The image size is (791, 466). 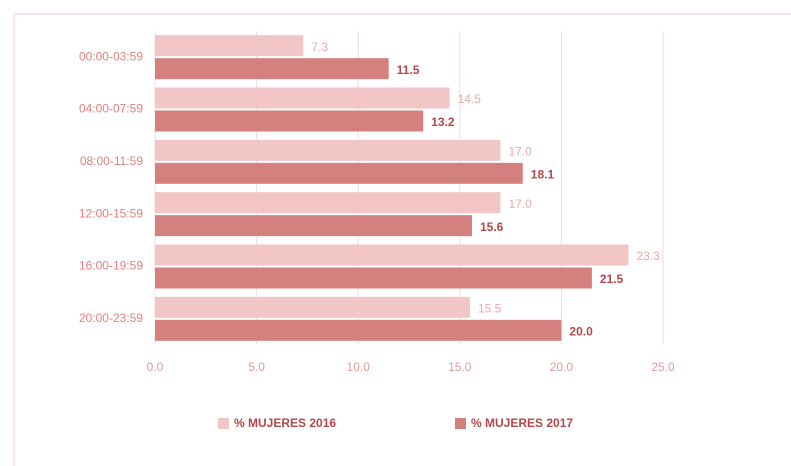 What do you see at coordinates (581, 332) in the screenshot?
I see `value-label: 20.0` at bounding box center [581, 332].